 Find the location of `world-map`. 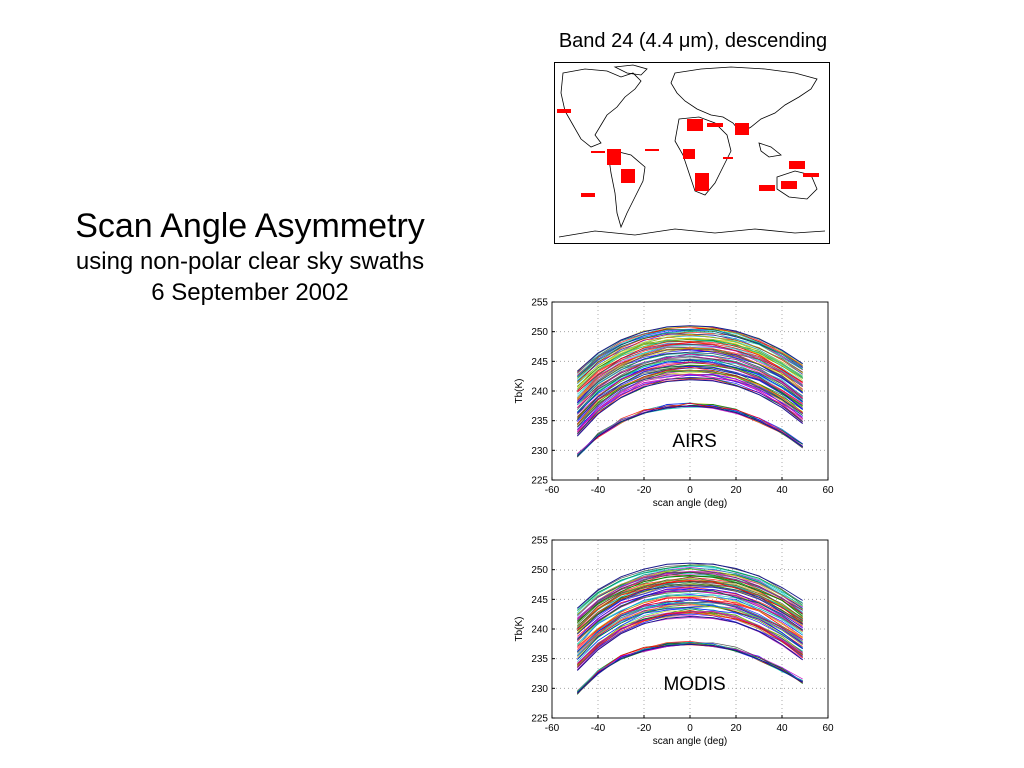

world-map is located at coordinates (692, 153).